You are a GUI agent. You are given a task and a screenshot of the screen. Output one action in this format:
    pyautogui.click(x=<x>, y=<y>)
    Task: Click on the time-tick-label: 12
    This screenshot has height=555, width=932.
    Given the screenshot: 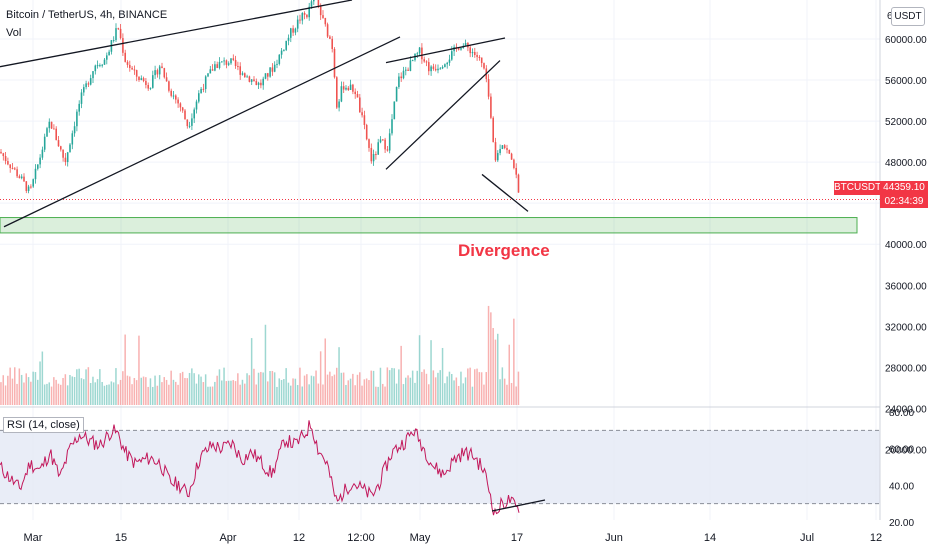 What is the action you would take?
    pyautogui.click(x=876, y=538)
    